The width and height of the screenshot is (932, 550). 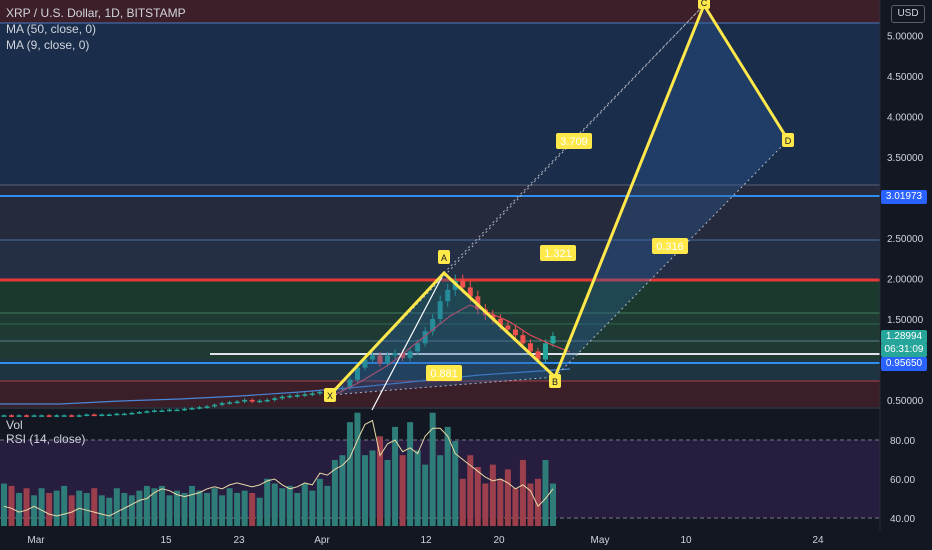 I want to click on pattern-point-label: D, so click(x=788, y=141).